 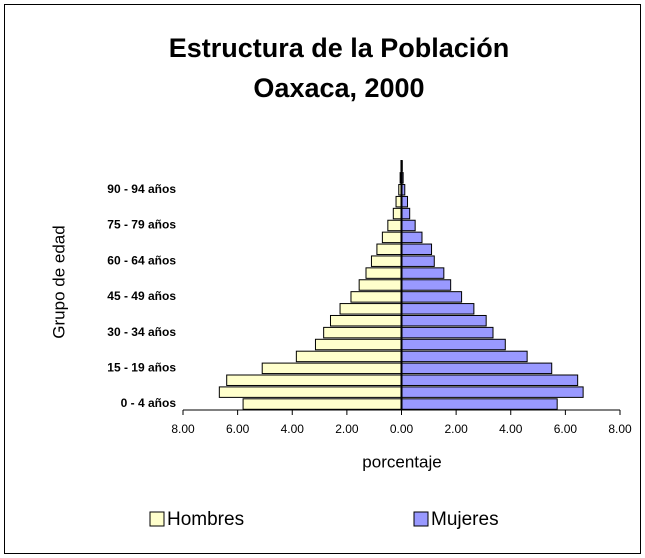 I want to click on chart-subtitle: Oaxaca, 2000, so click(x=338, y=88).